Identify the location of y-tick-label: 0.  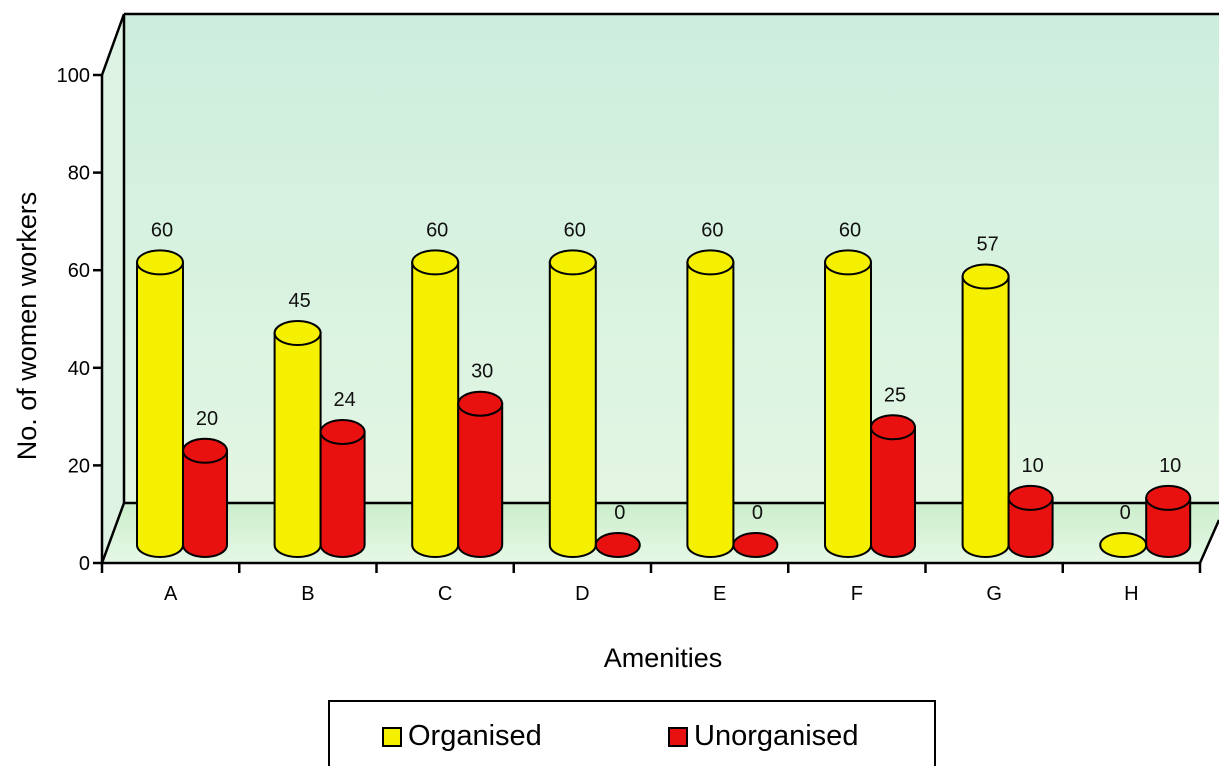
(84, 564).